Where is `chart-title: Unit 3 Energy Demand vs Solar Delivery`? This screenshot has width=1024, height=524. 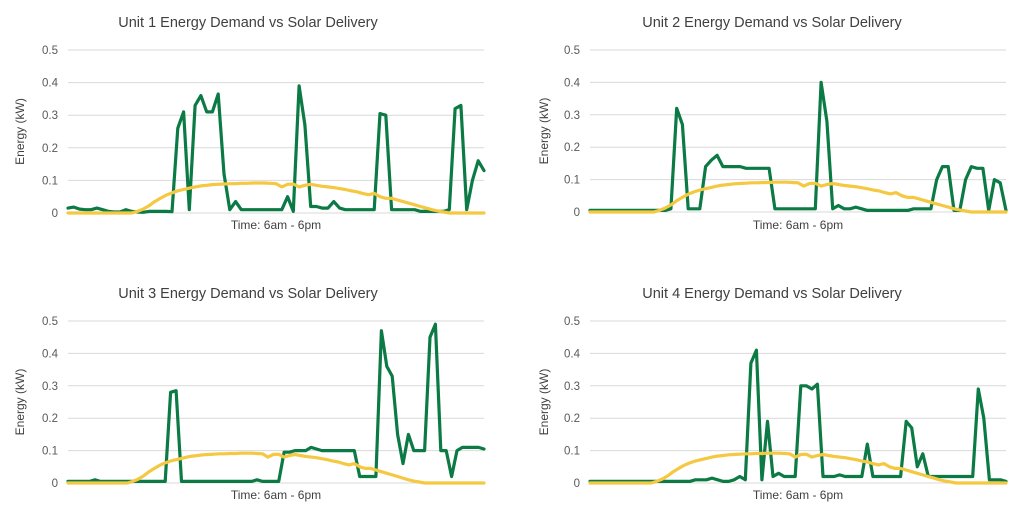 chart-title: Unit 3 Energy Demand vs Solar Delivery is located at coordinates (248, 294).